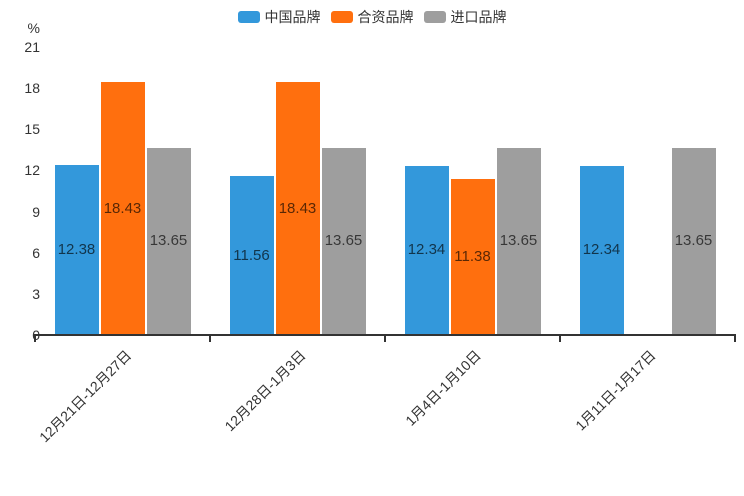 This screenshot has width=744, height=496. I want to click on x-axis-label: 1月11日-1月17日, so click(615, 390).